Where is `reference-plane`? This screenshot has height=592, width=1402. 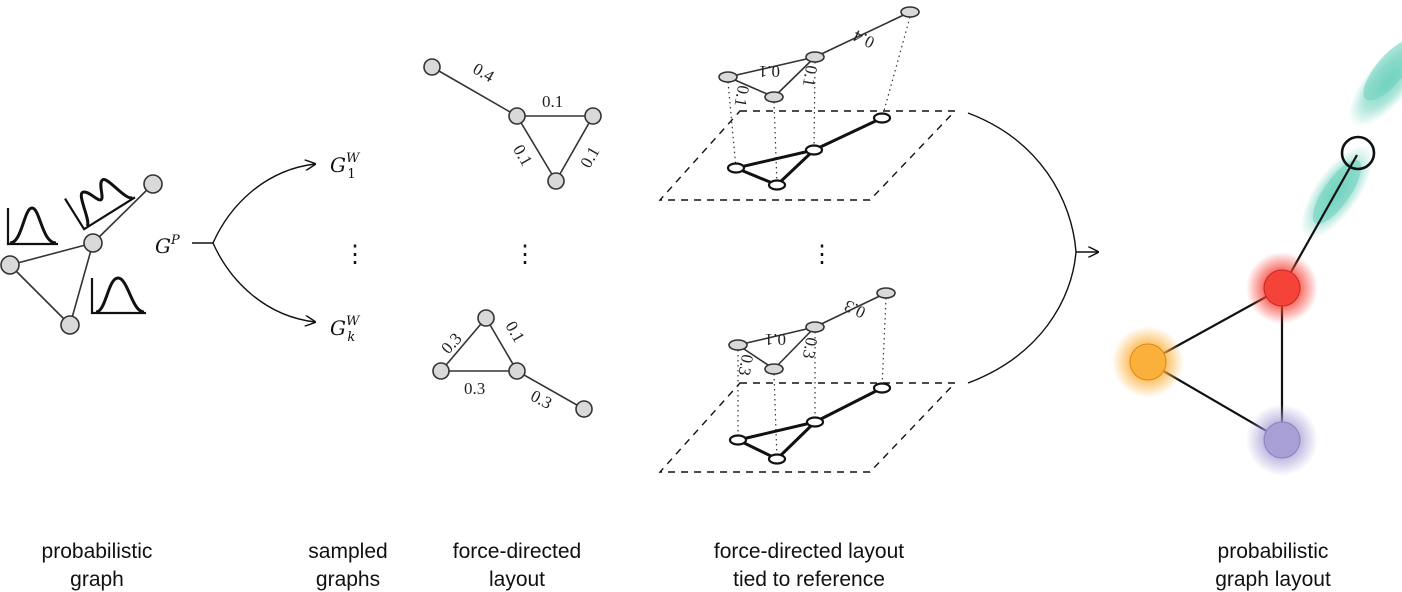 reference-plane is located at coordinates (807, 155).